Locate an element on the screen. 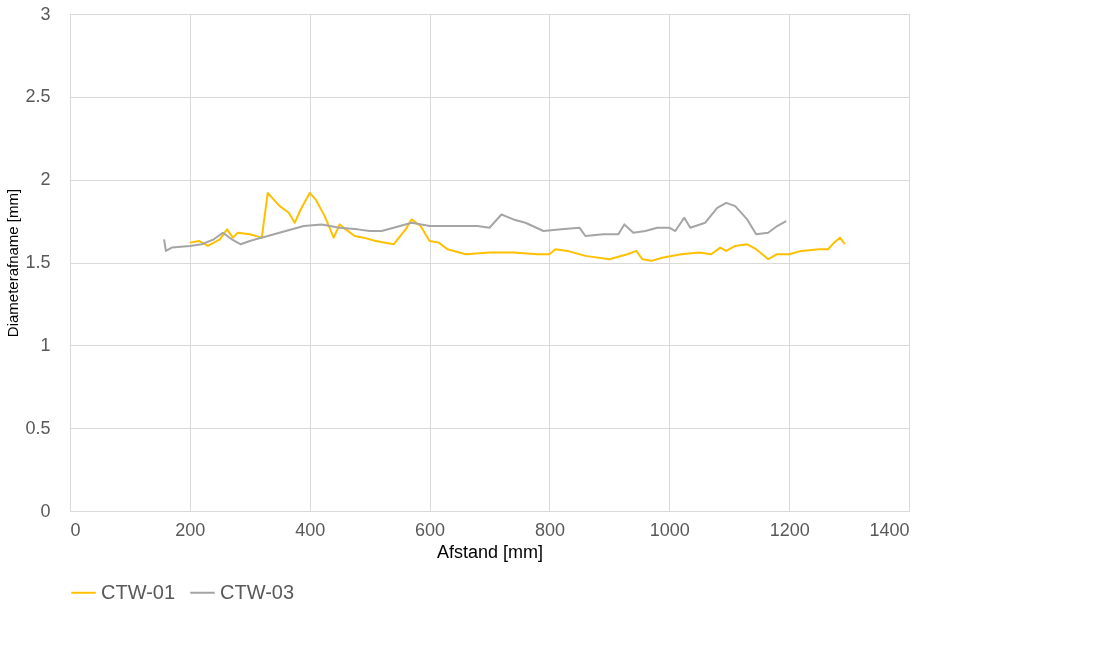 The height and width of the screenshot is (661, 1107). y-tick-label: 3 is located at coordinates (45, 13).